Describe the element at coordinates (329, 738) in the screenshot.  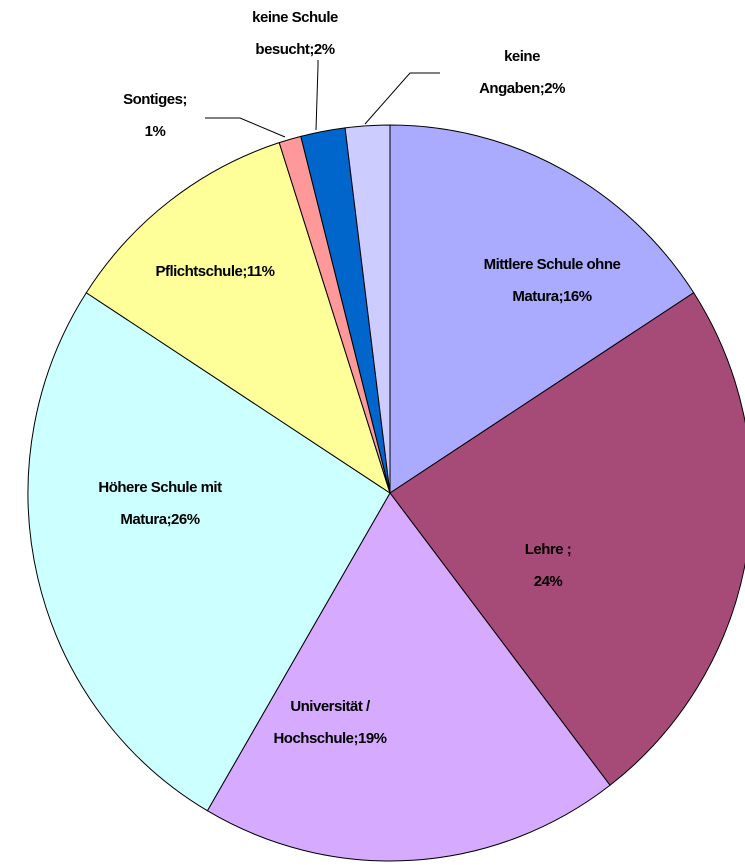
I see `data-label-line: Hochschule;19%` at that location.